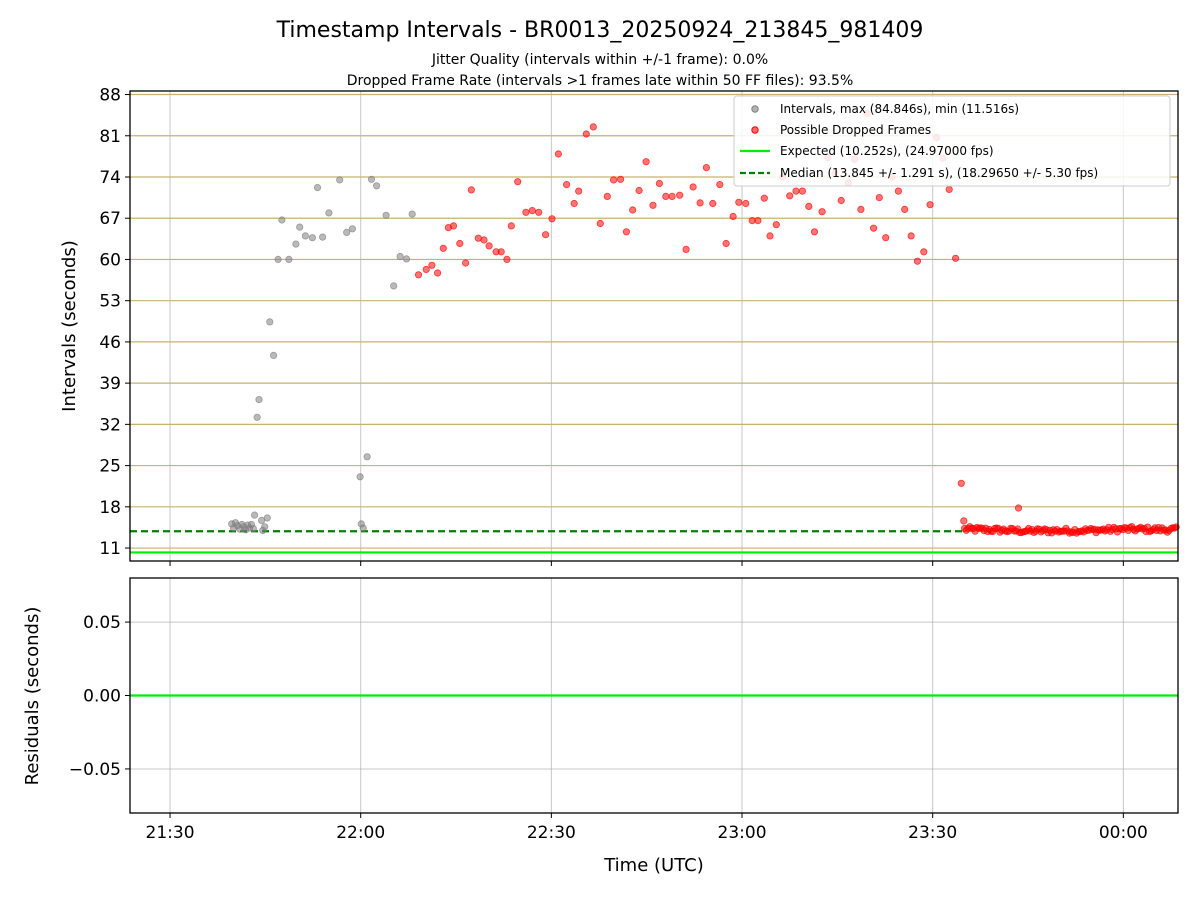  I want to click on x-tick-label: 22:30, so click(551, 833).